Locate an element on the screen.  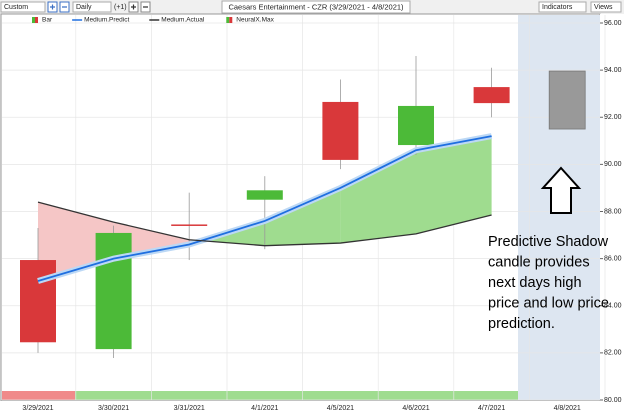
y-tick-label: 86.00 is located at coordinates (613, 258).